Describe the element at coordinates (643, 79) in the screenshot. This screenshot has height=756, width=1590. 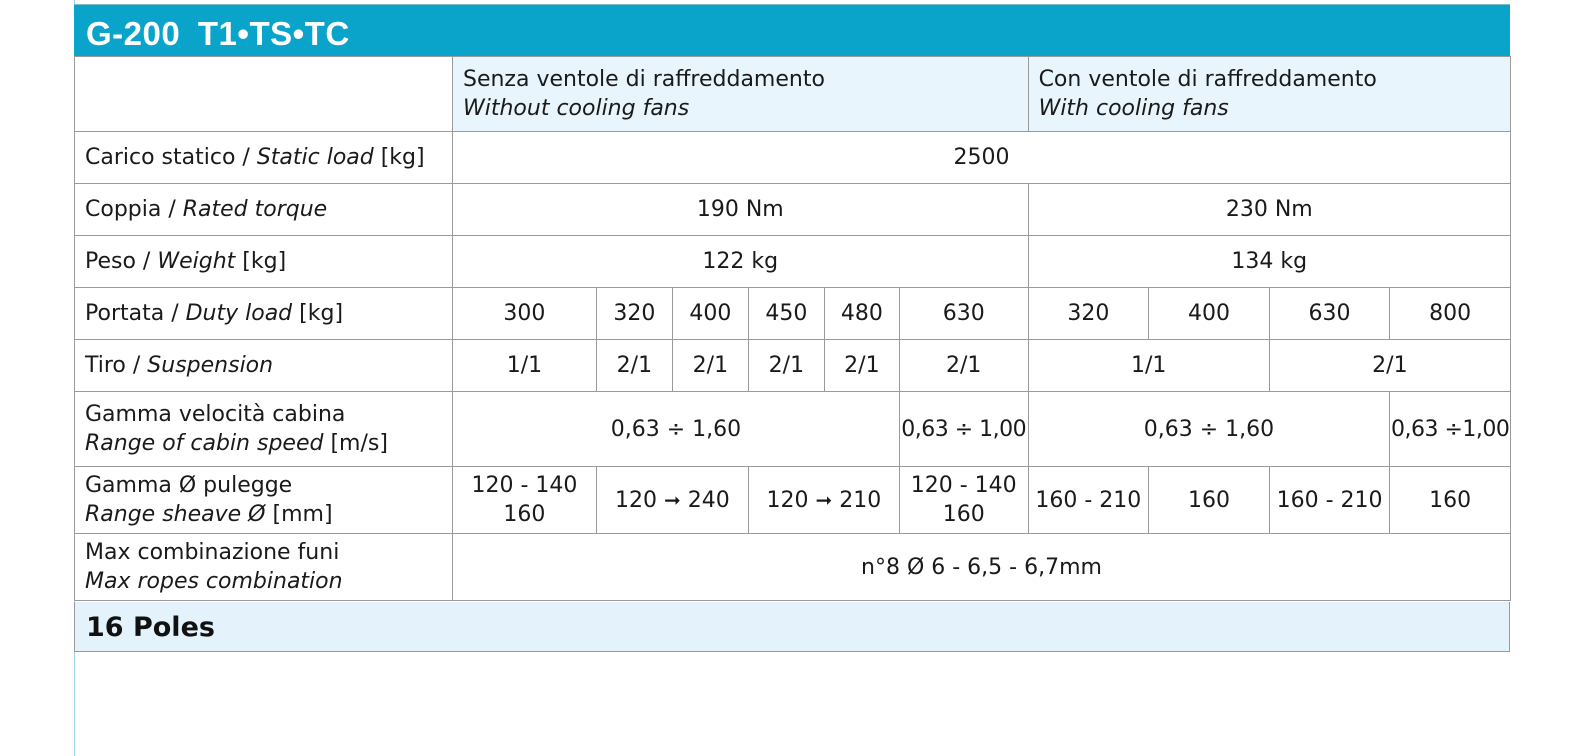
I see `without-fans-it: Senza ventole di raffreddamento` at that location.